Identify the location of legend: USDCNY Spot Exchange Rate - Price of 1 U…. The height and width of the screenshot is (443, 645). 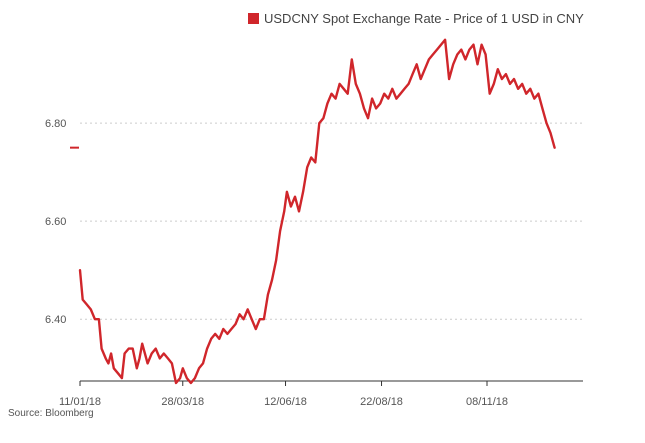
(416, 18).